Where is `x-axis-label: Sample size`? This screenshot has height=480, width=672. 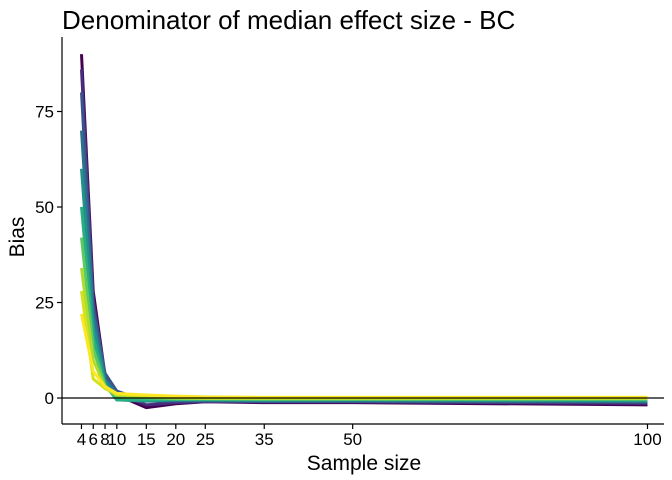
x-axis-label: Sample size is located at coordinates (364, 463).